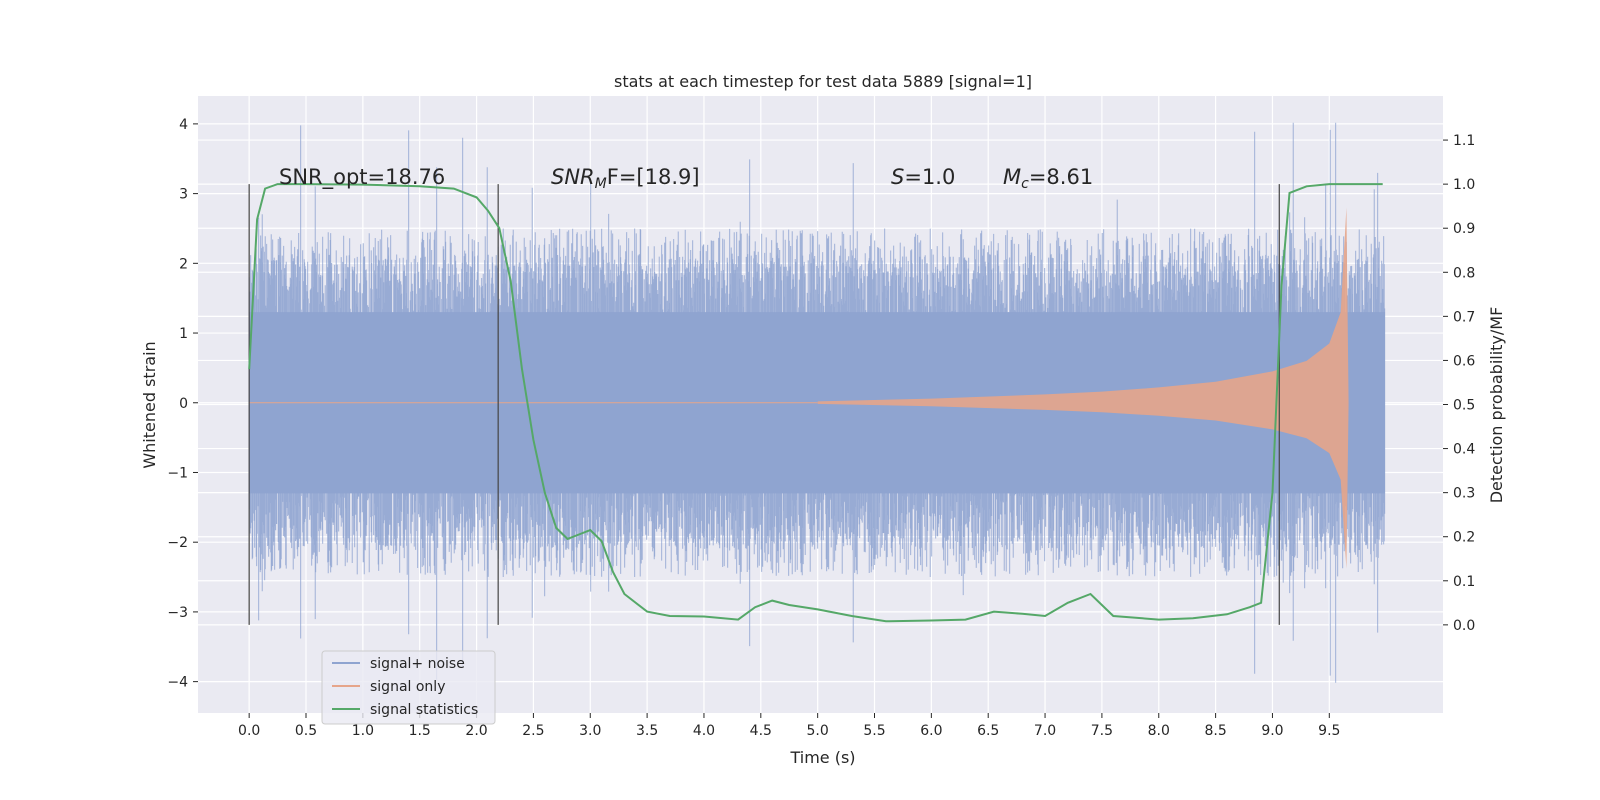 Image resolution: width=1600 pixels, height=800 pixels. I want to click on y2-tick-label: 0.2, so click(1464, 538).